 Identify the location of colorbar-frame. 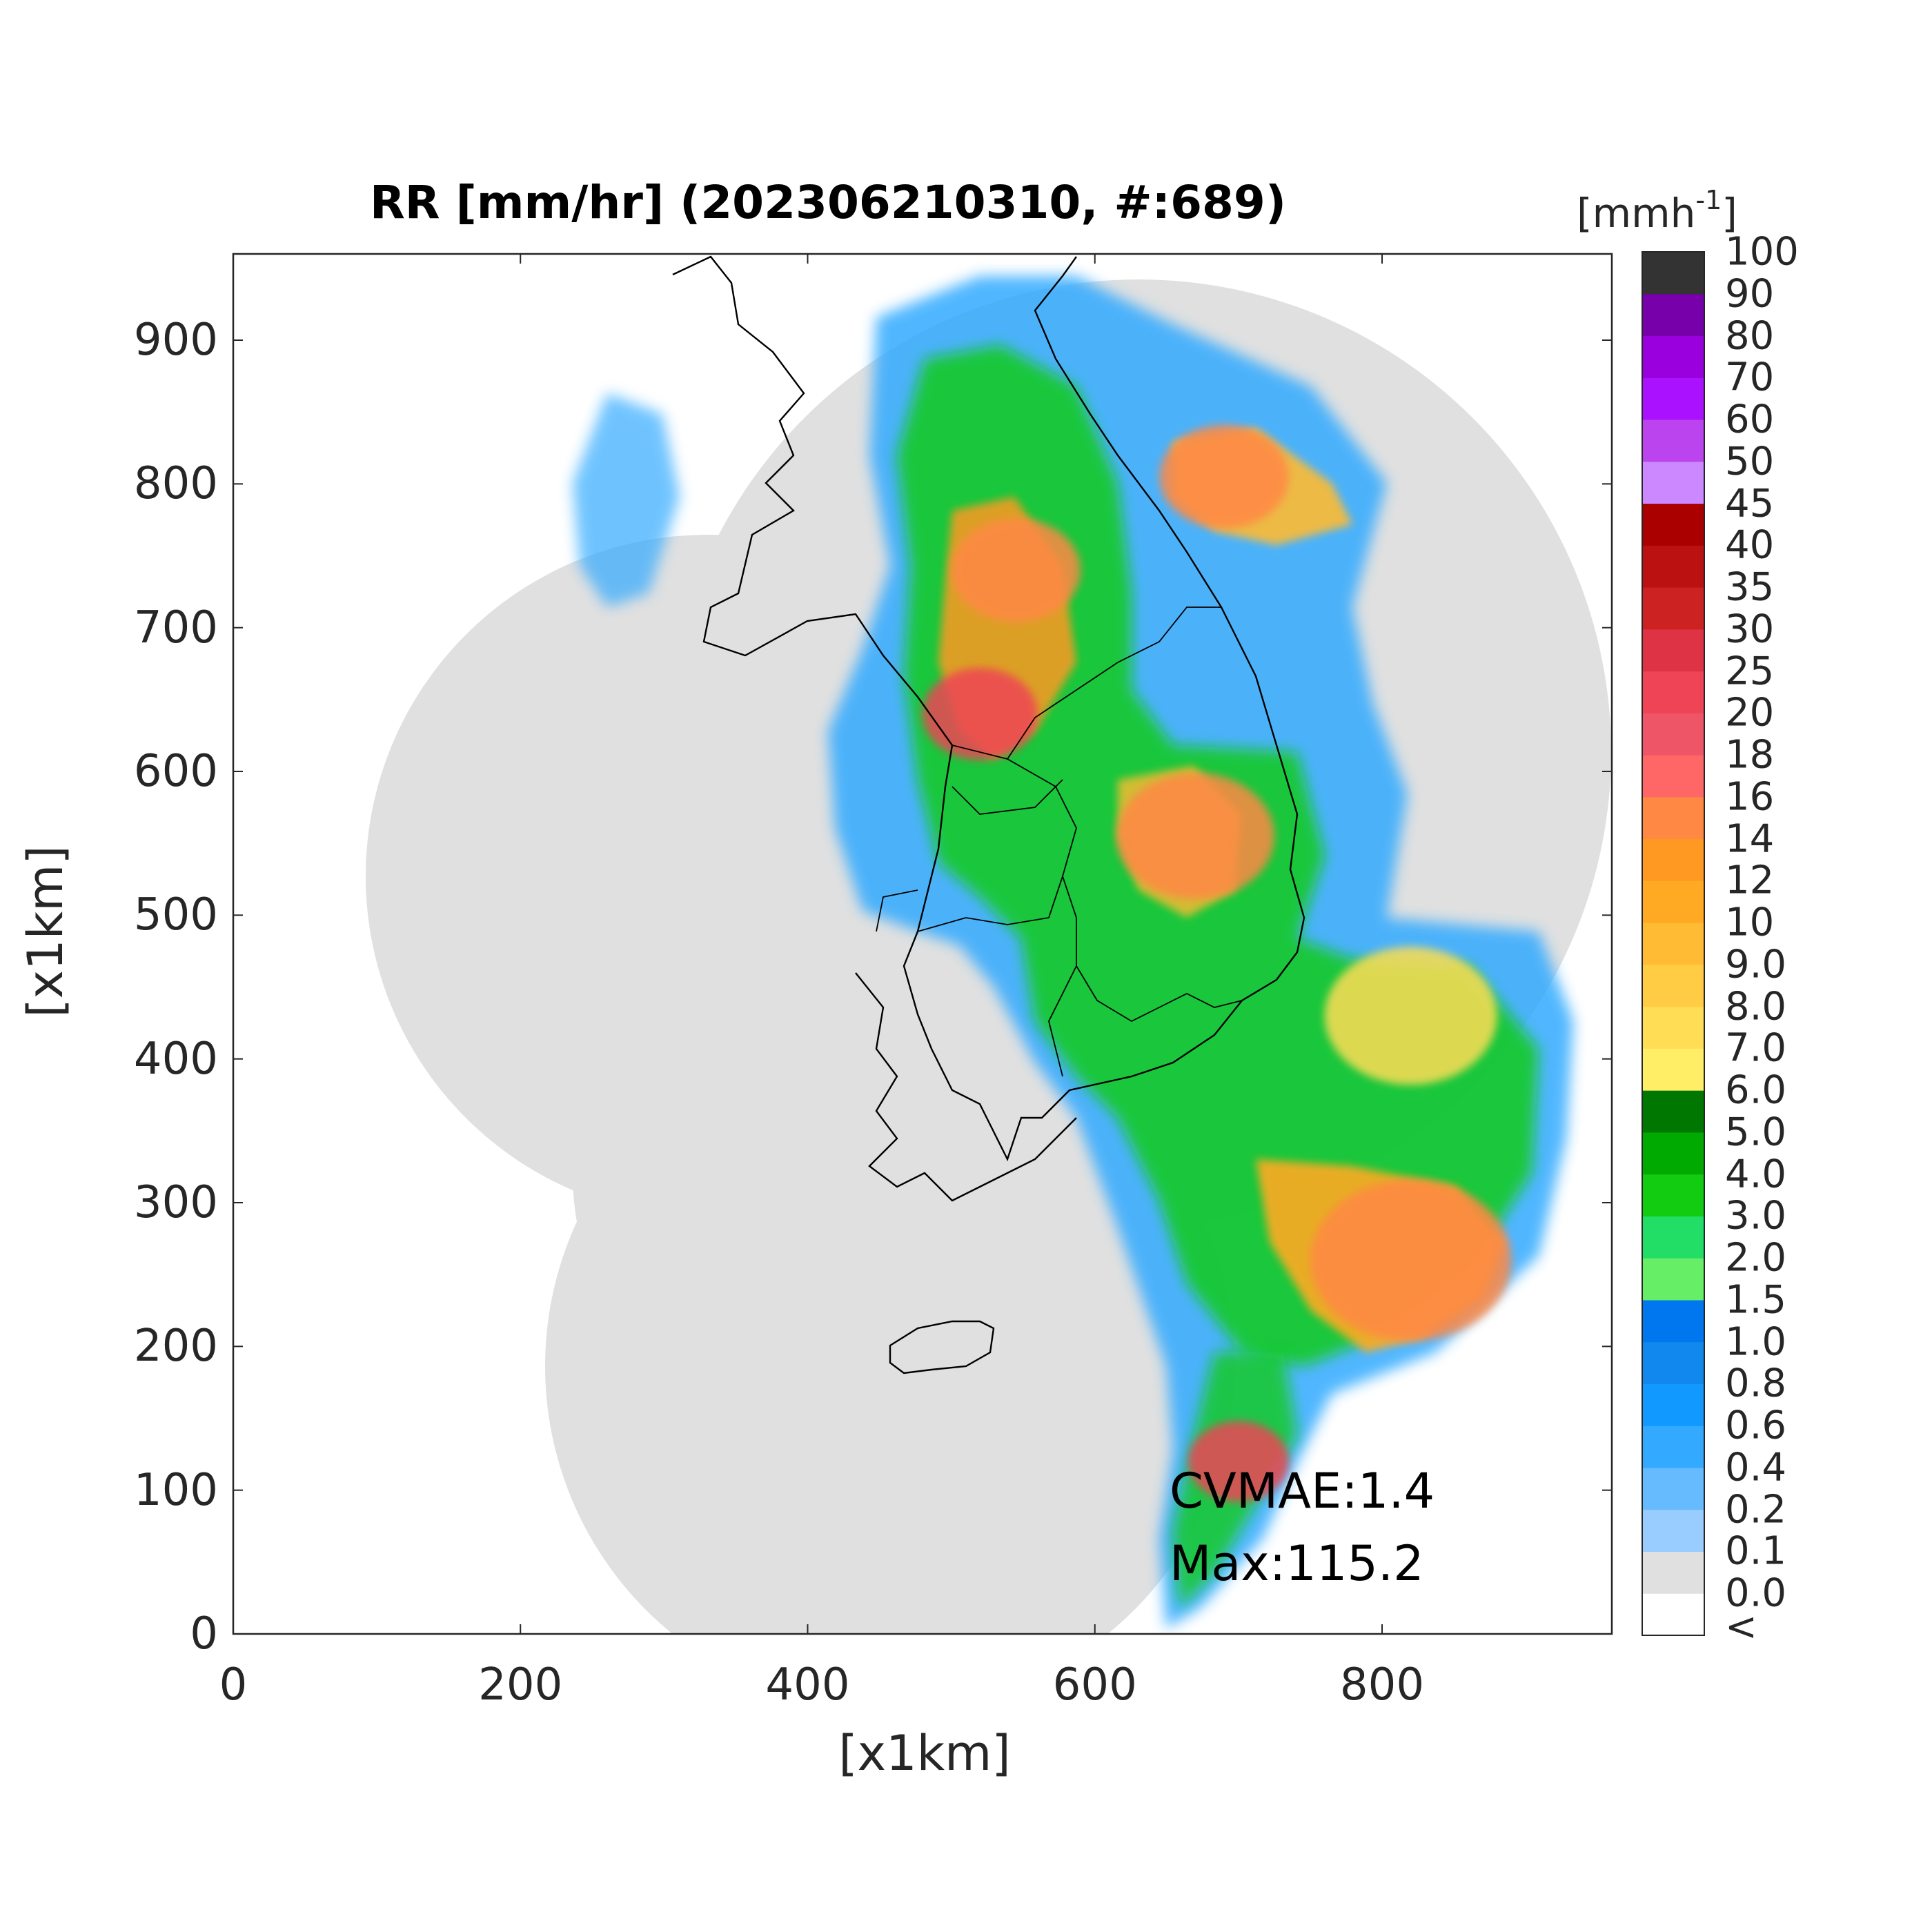
(1673, 943).